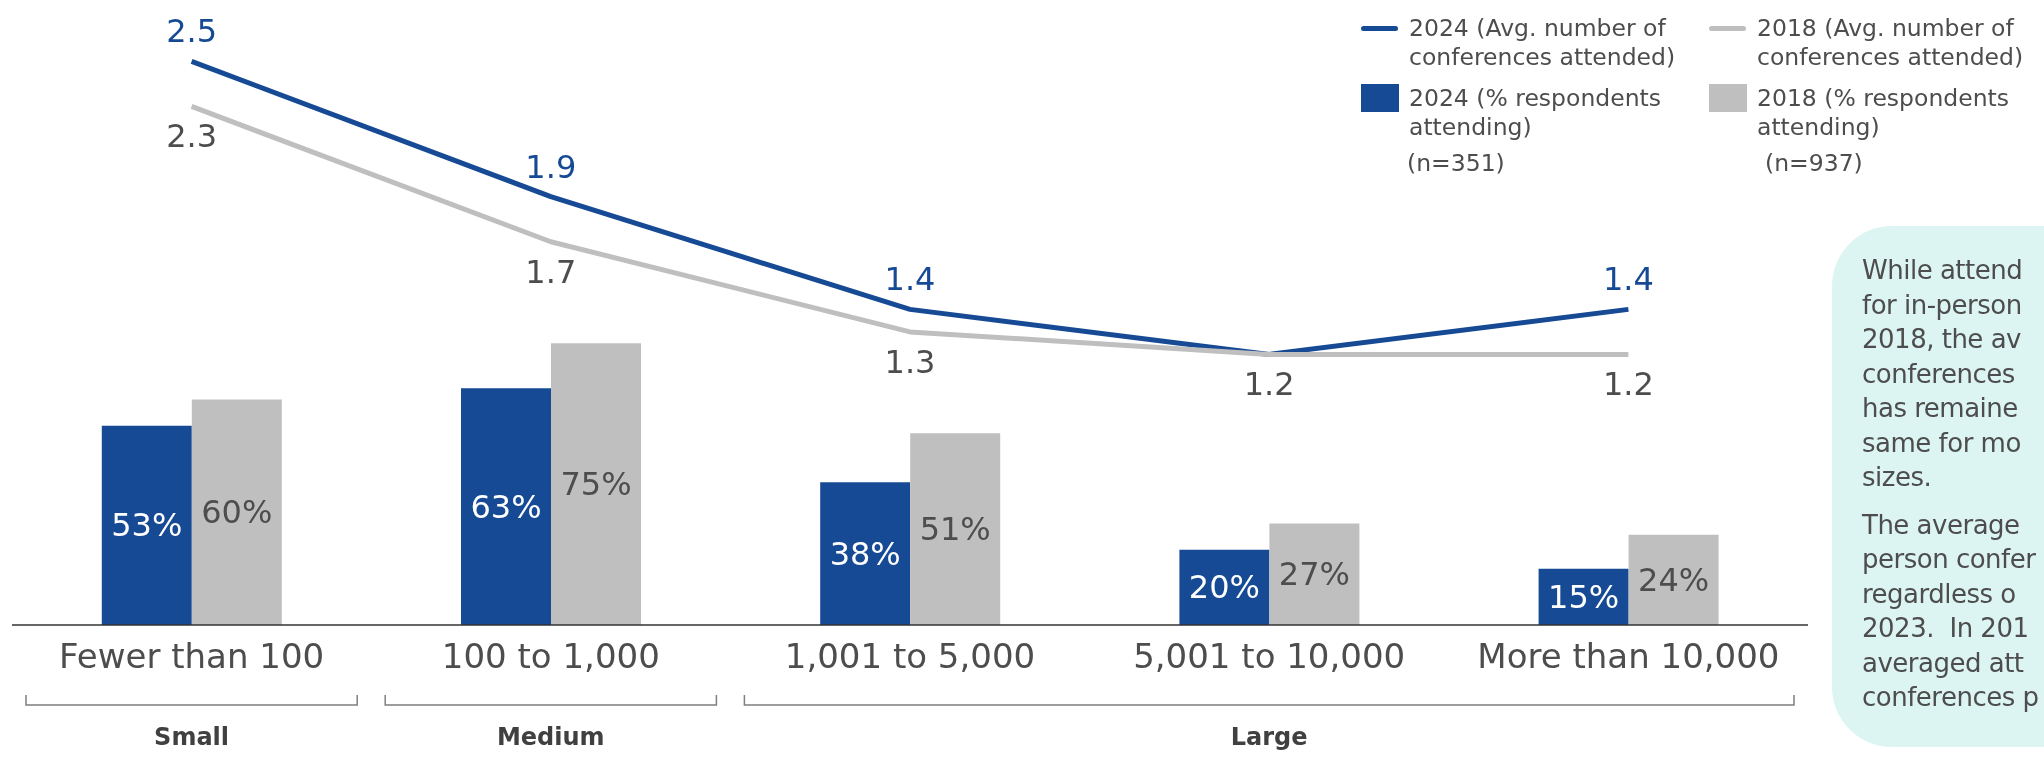 This screenshot has height=757, width=2044. Describe the element at coordinates (1883, 112) in the screenshot. I see `legend-label: 2018 (% respondents attending)` at that location.